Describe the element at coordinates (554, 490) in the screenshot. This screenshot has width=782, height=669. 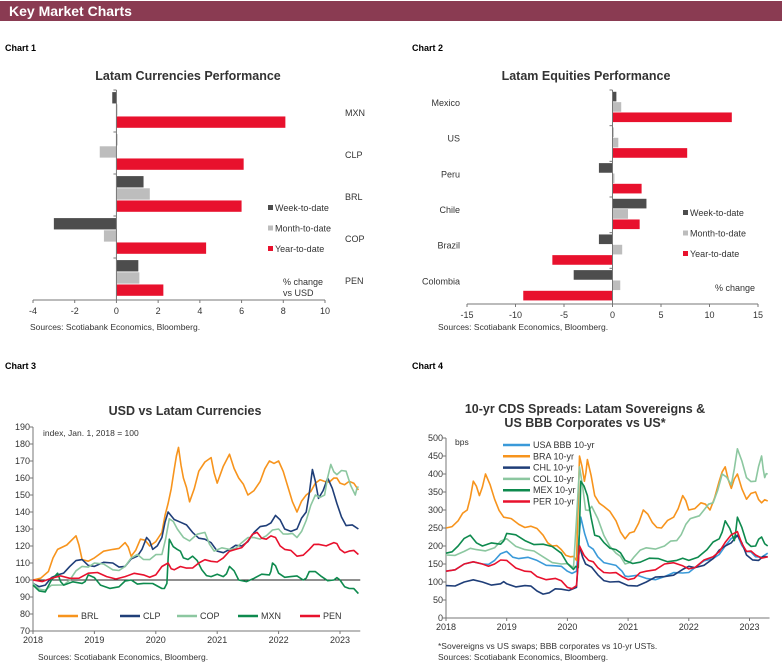
I see `legend-label: MEX 10-yr` at that location.